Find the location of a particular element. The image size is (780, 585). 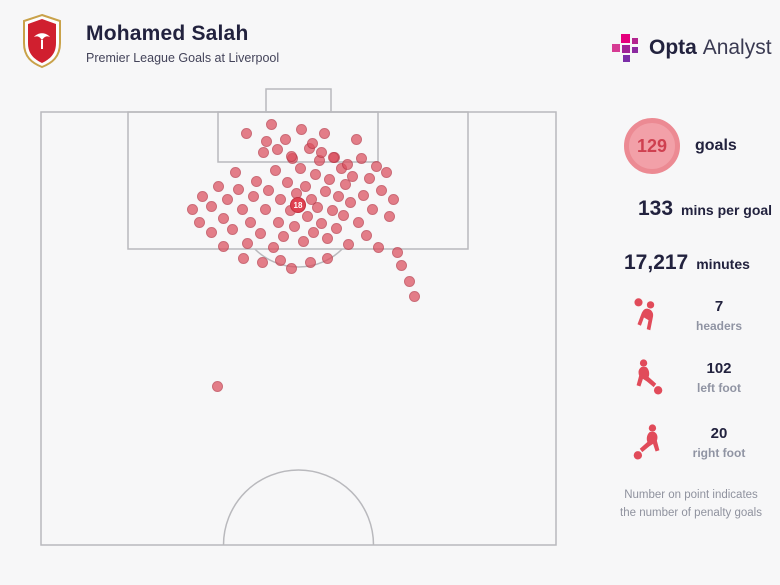

right-foot-stat: 20 right foot is located at coordinates (719, 442).